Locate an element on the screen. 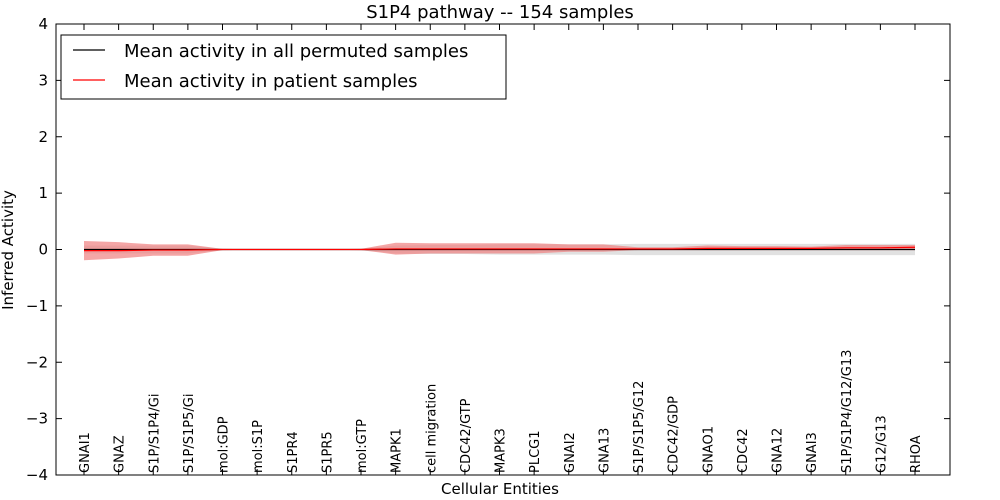  x-category-label: S1P/S1P5/G12 is located at coordinates (639, 427).